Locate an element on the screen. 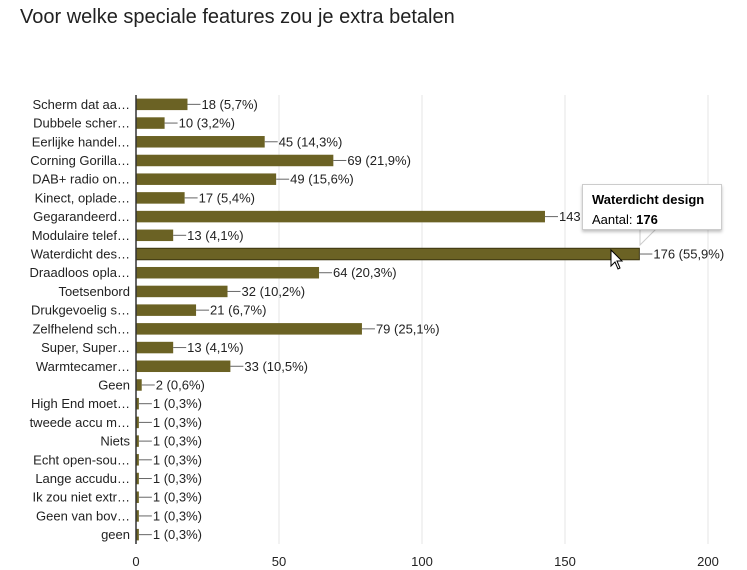 Image resolution: width=747 pixels, height=570 pixels. tooltip-pointer is located at coordinates (648, 237).